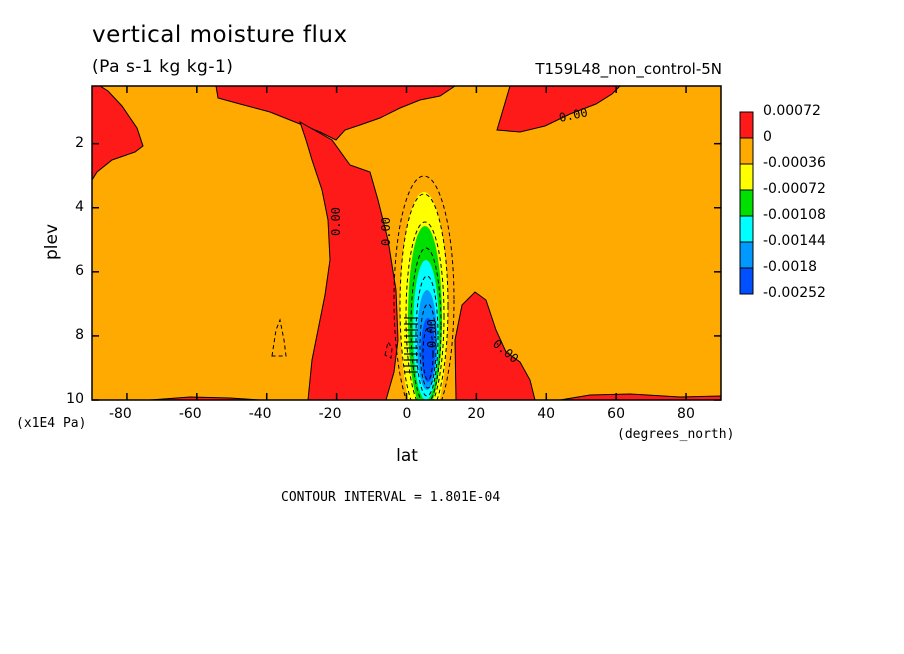 The image size is (904, 654). I want to click on colorbar-label: -0.00108, so click(794, 215).